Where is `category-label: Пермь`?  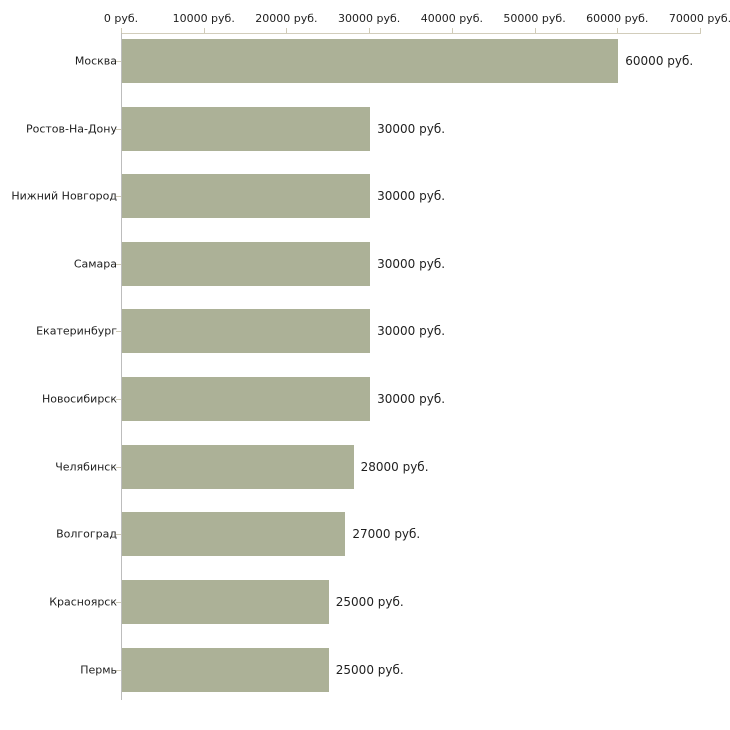
category-label: Пермь is located at coordinates (98, 670).